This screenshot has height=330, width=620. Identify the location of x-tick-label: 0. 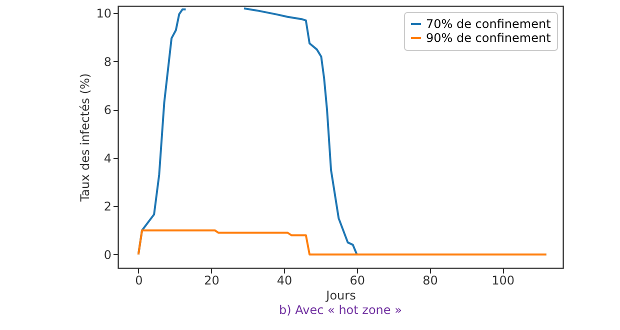
(139, 281).